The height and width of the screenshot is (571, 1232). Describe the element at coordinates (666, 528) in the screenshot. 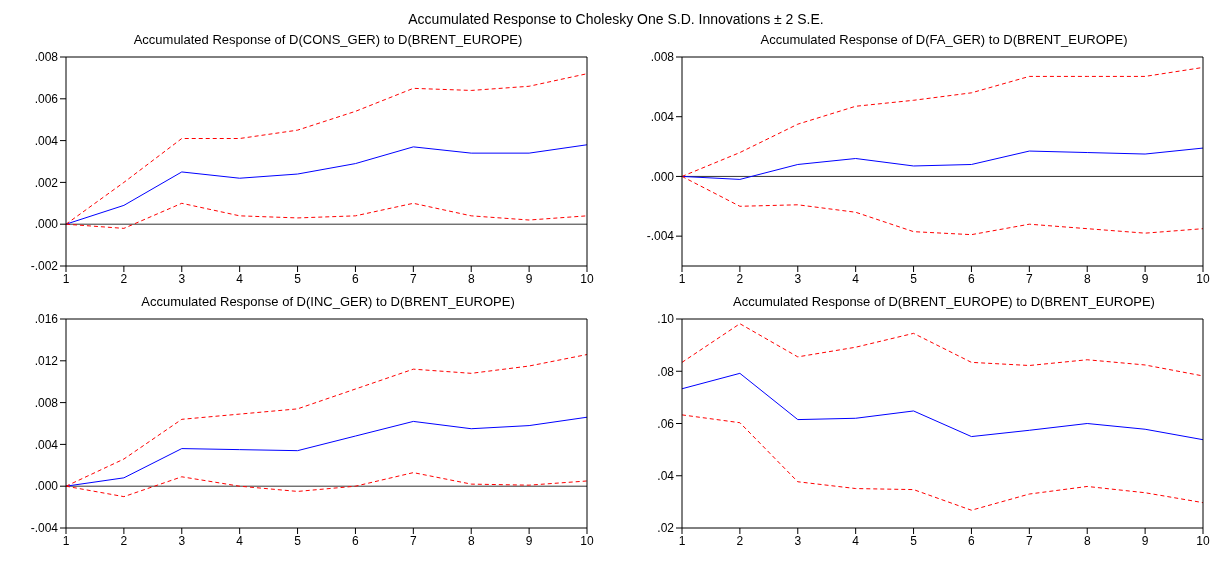

I see `y-tick-label: .02` at that location.